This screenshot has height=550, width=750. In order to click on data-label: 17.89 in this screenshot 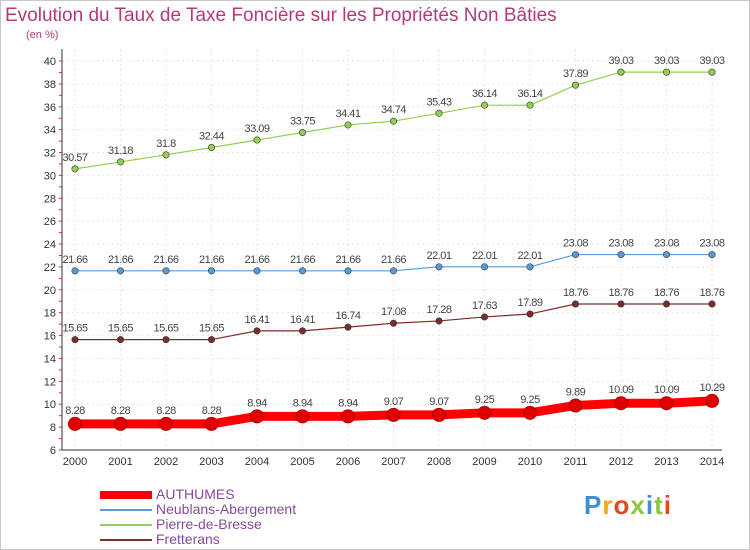, I will do `click(529, 303)`.